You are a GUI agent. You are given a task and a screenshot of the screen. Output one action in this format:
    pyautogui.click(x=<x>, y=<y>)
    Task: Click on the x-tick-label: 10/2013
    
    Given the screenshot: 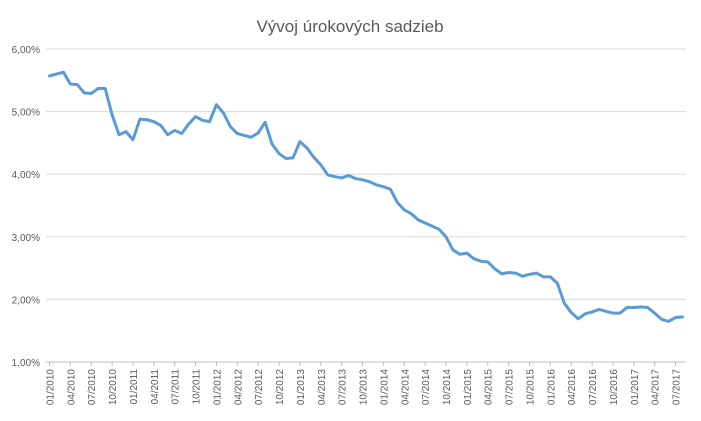 What is the action you would take?
    pyautogui.click(x=364, y=387)
    